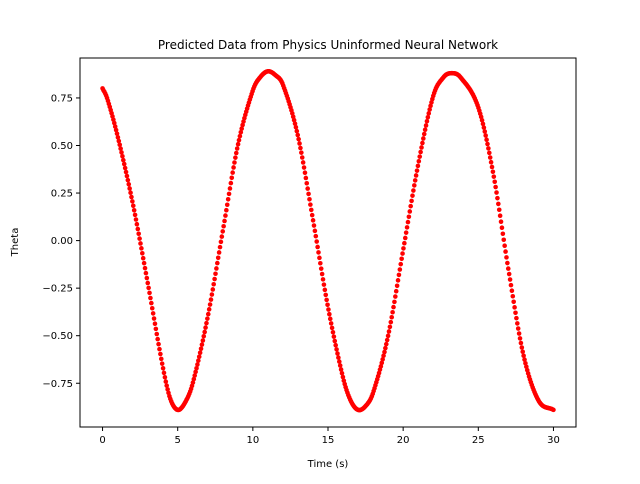 This screenshot has height=484, width=640. I want to click on y-tick-label: −0.75, so click(57, 384).